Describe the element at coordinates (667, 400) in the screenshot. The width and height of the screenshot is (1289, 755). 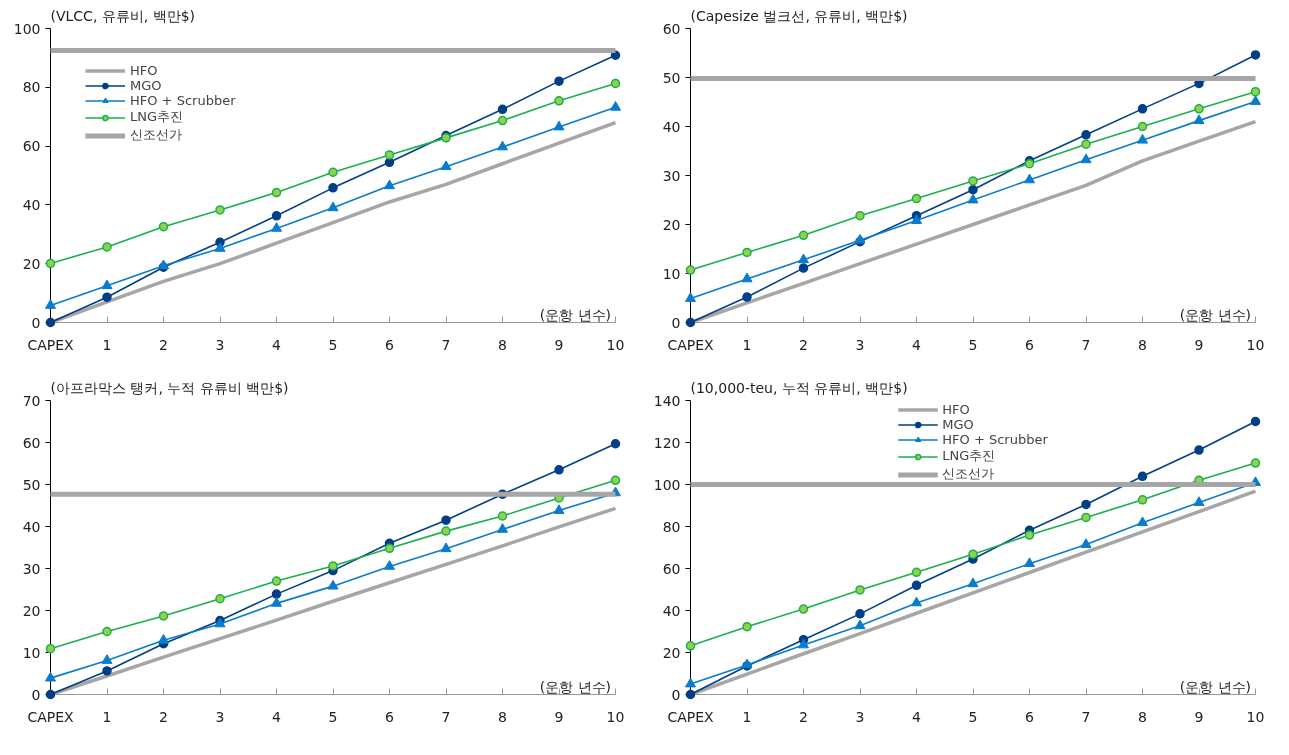
I see `y-tick-label: 140` at that location.